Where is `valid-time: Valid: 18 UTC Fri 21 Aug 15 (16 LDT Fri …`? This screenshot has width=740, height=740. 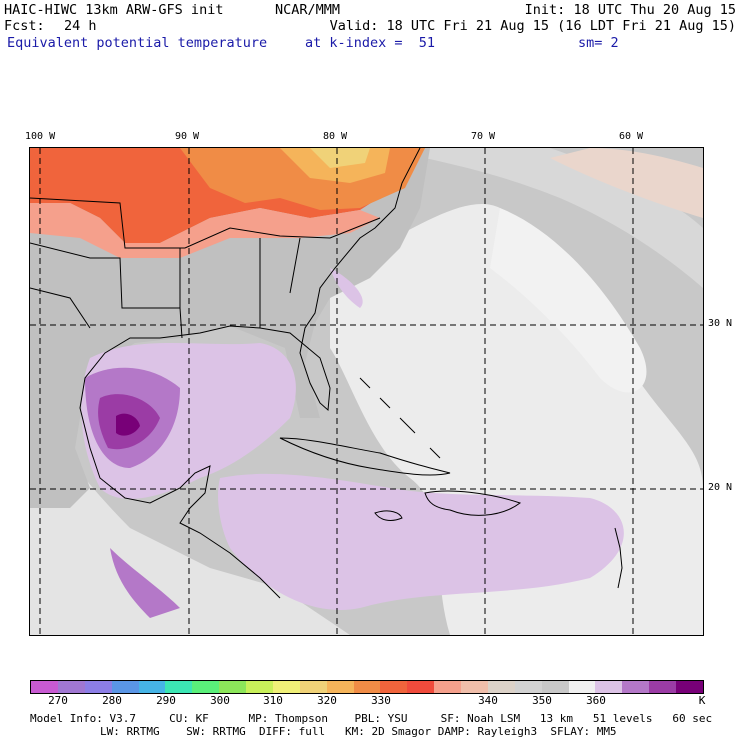 valid-time: Valid: 18 UTC Fri 21 Aug 15 (16 LDT Fri … is located at coordinates (532, 26).